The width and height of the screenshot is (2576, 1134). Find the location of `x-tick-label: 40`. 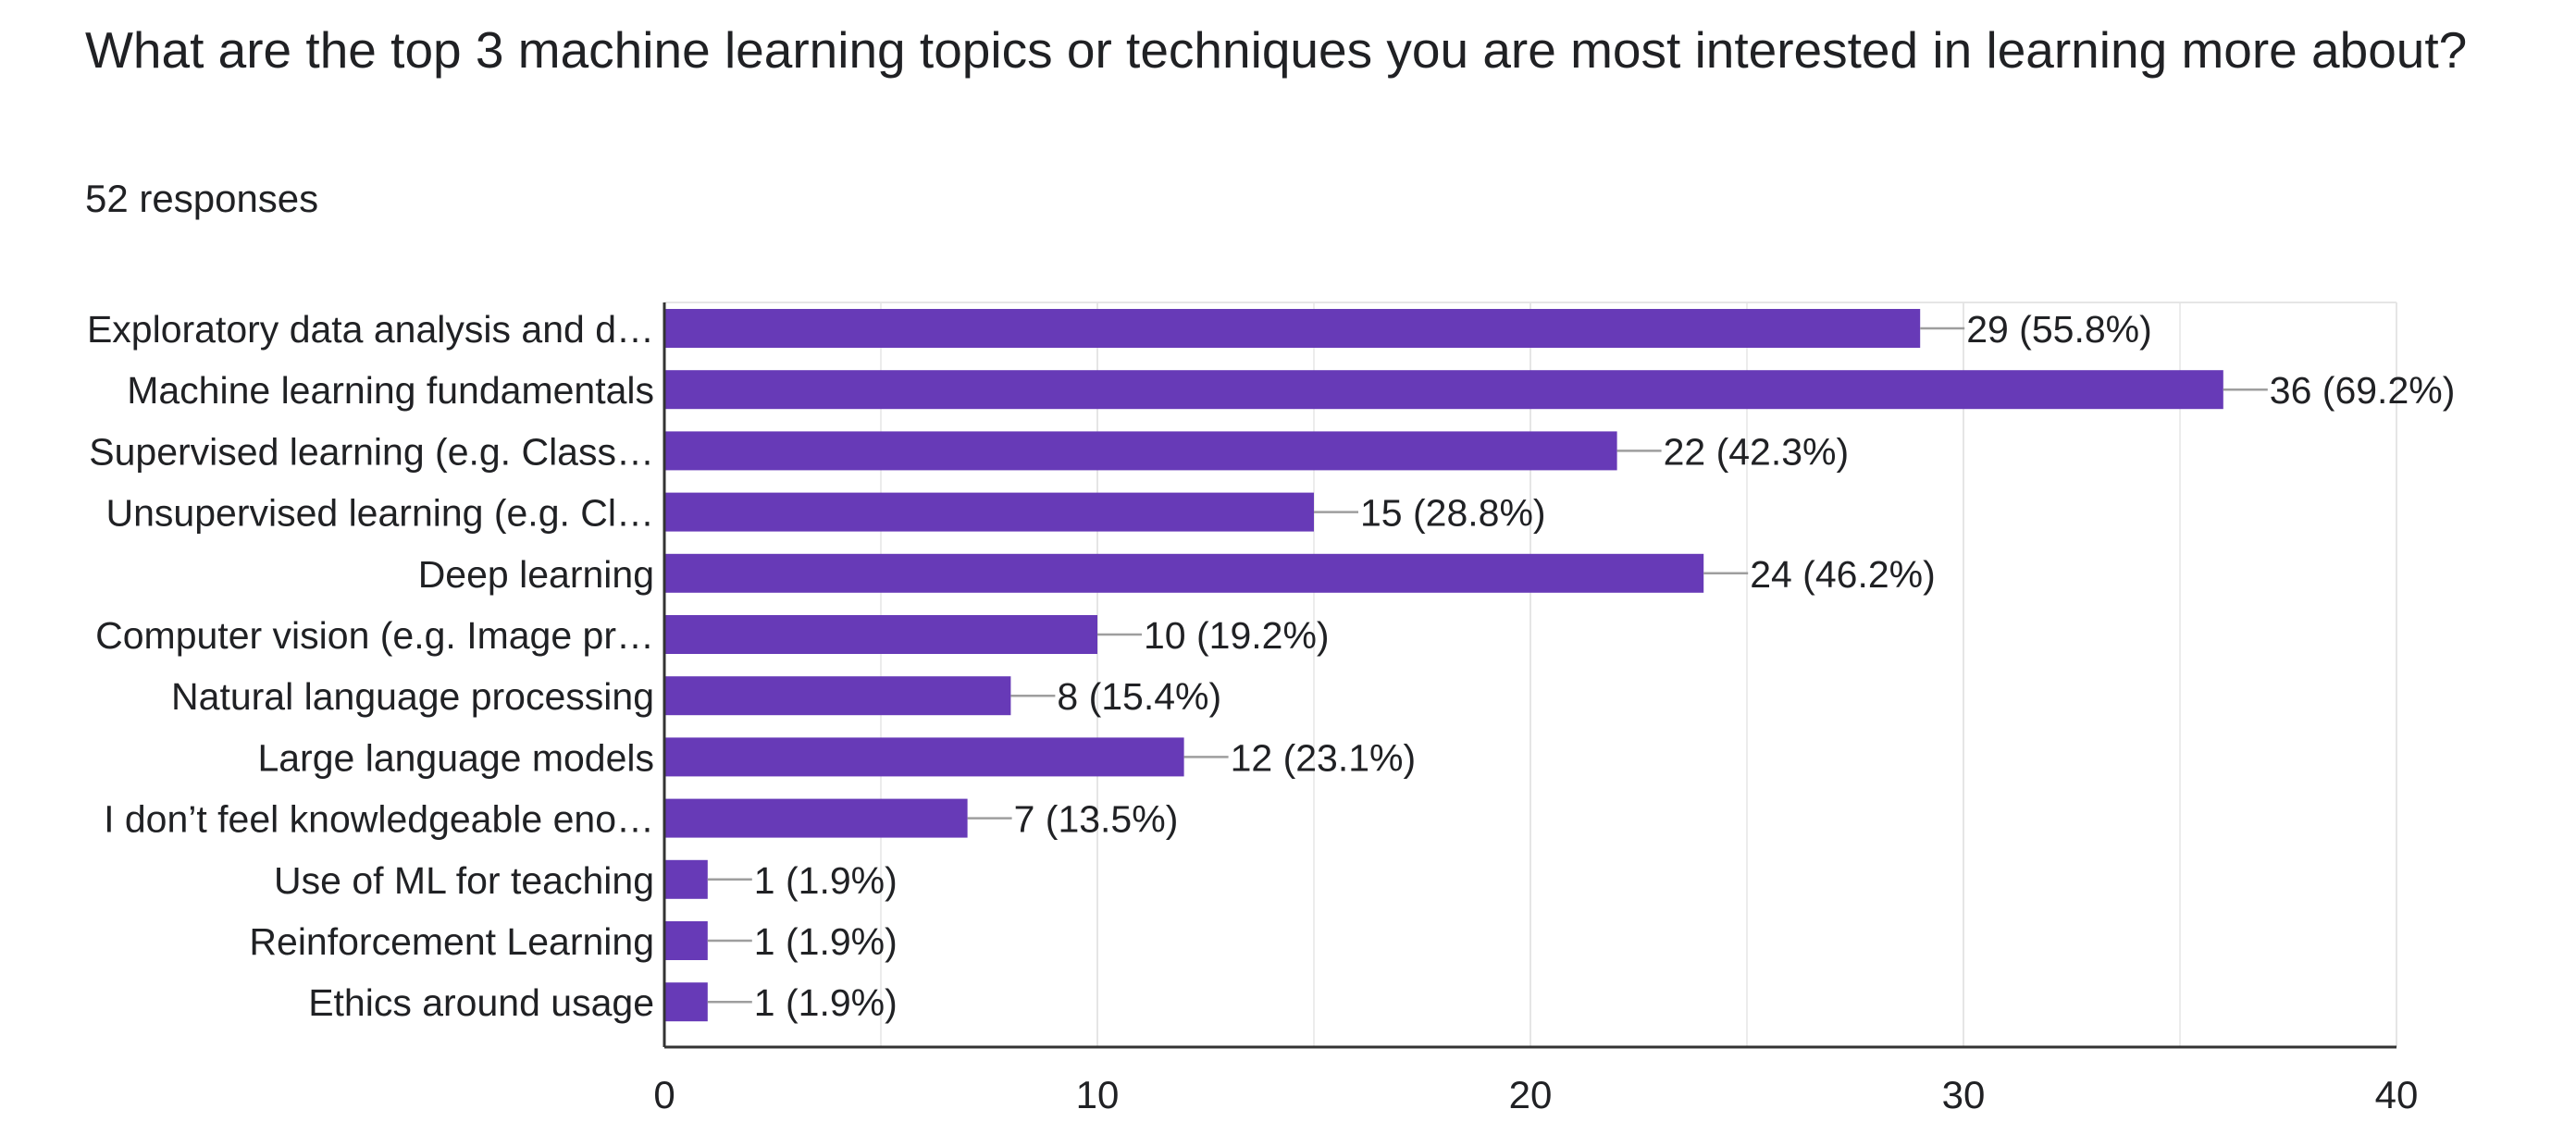

x-tick-label: 40 is located at coordinates (2397, 1094).